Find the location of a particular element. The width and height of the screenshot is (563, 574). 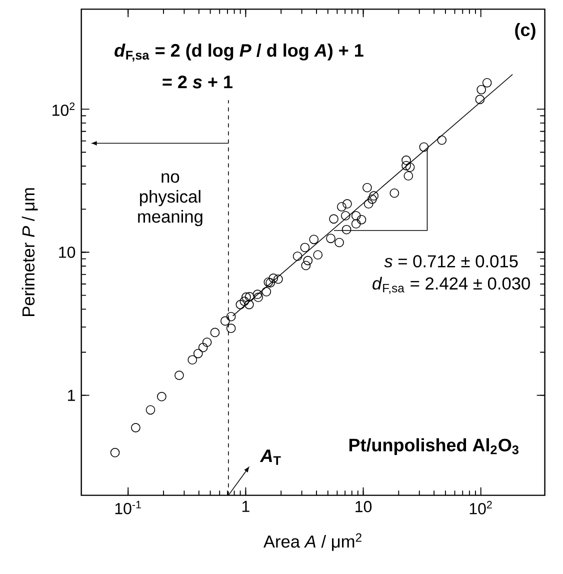

y-tick-label: 10$^{2}$ is located at coordinates (63, 109).